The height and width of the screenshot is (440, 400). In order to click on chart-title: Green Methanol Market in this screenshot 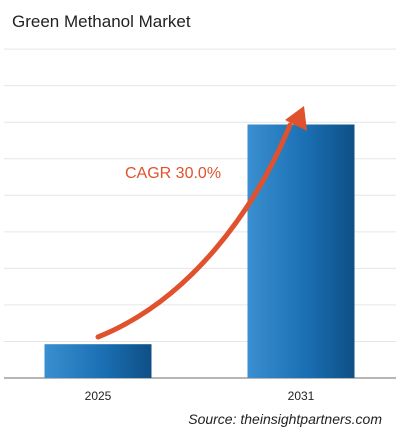, I will do `click(101, 21)`.